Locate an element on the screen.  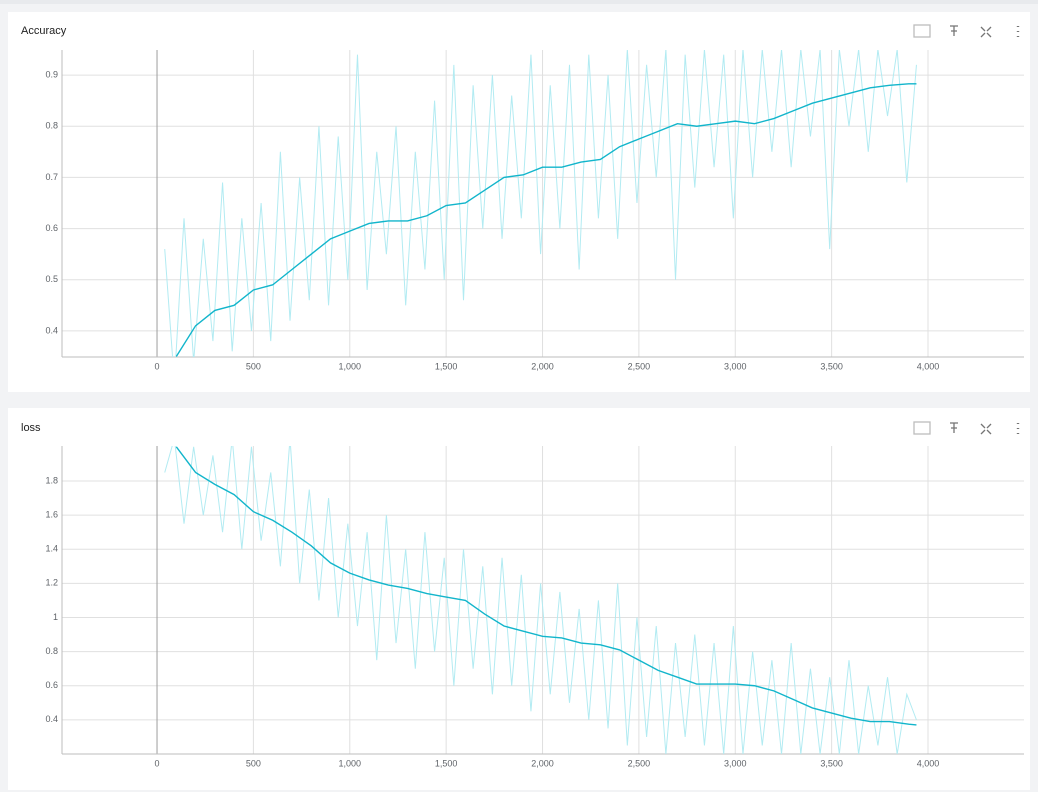
y-tick-label: 0.7 is located at coordinates (51, 177).